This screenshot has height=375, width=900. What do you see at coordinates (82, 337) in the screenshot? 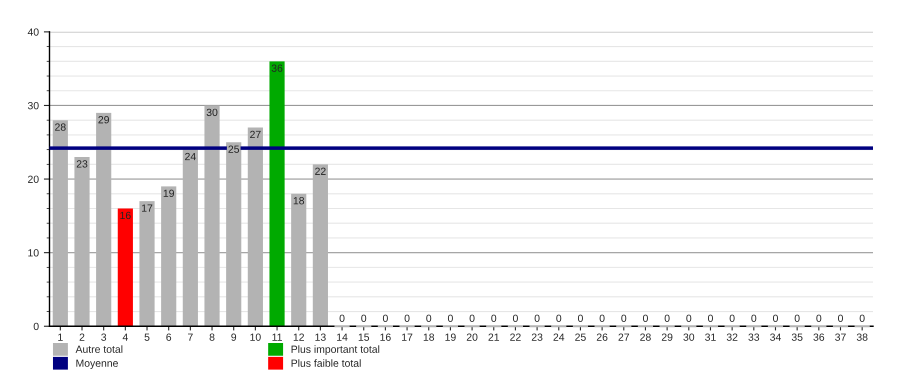
I see `x-tick-label: 2` at bounding box center [82, 337].